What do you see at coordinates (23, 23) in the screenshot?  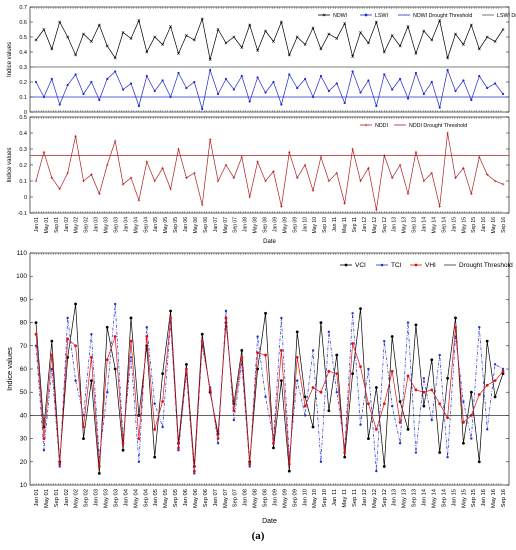 I see `y-tick-label: 0.6` at bounding box center [23, 23].